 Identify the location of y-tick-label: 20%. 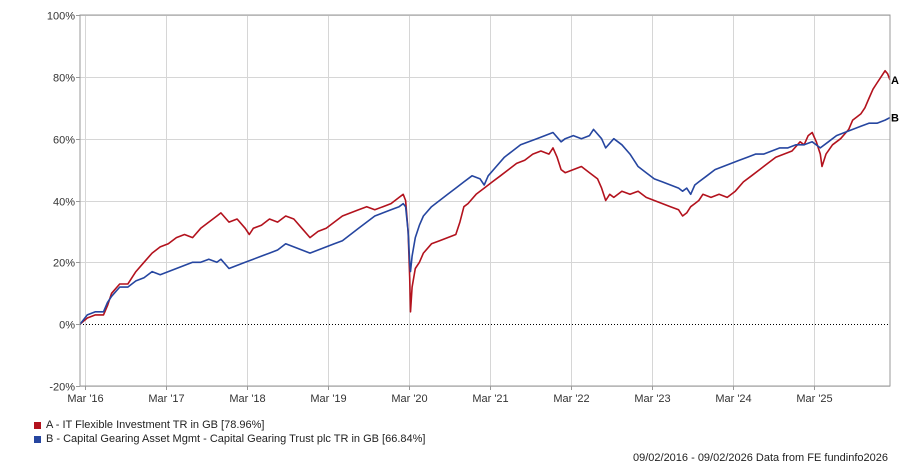
(64, 264).